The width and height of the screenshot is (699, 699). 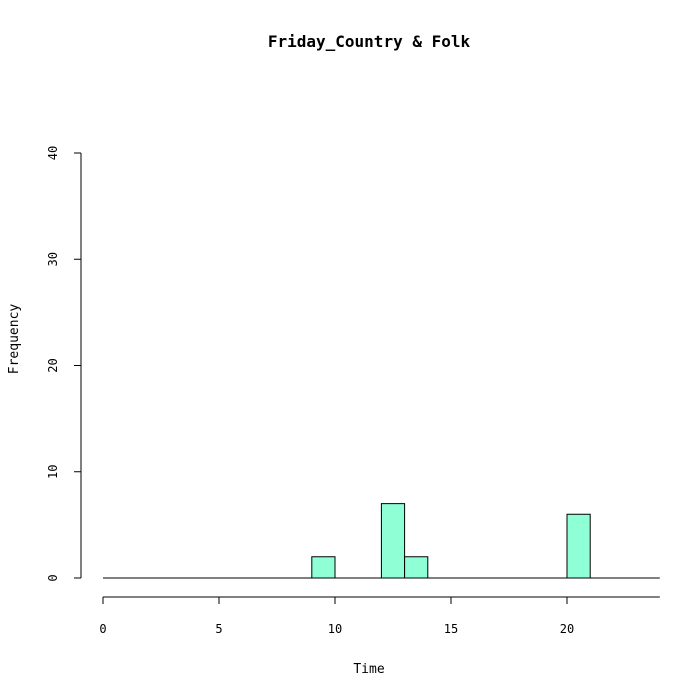 What do you see at coordinates (53, 259) in the screenshot?
I see `y-tick-label-3: 30` at bounding box center [53, 259].